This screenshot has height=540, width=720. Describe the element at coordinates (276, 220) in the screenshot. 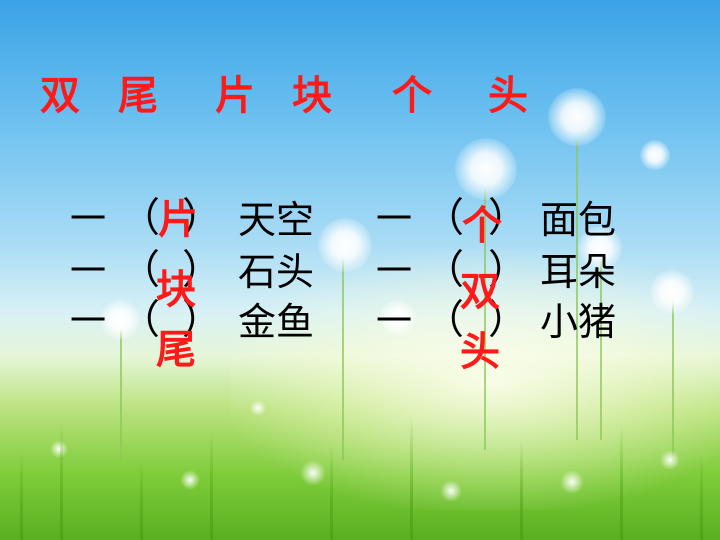

I see `noun-label: 天空` at that location.